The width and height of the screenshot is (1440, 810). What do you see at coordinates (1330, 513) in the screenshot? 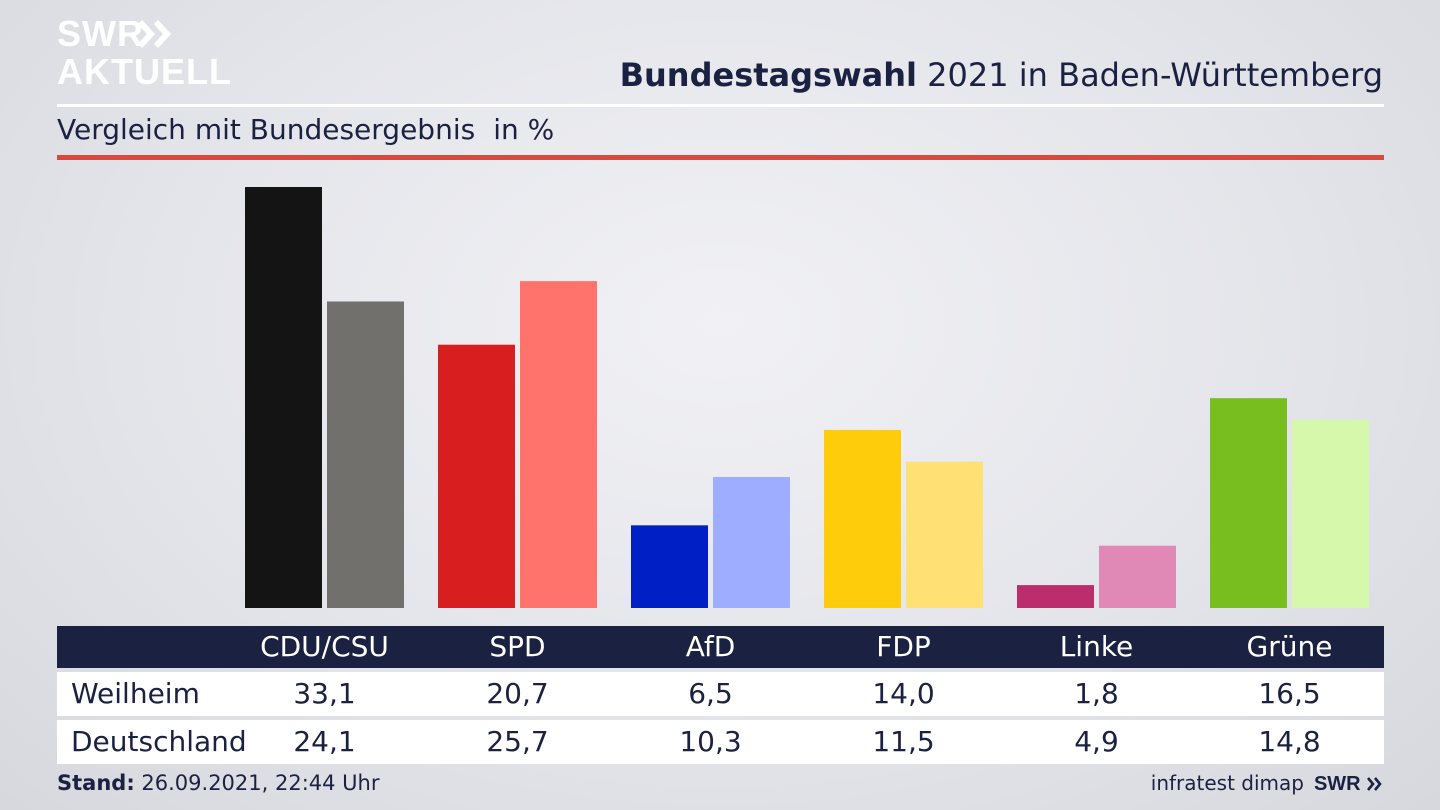
I see `bar-gr-ne-deutschland` at bounding box center [1330, 513].